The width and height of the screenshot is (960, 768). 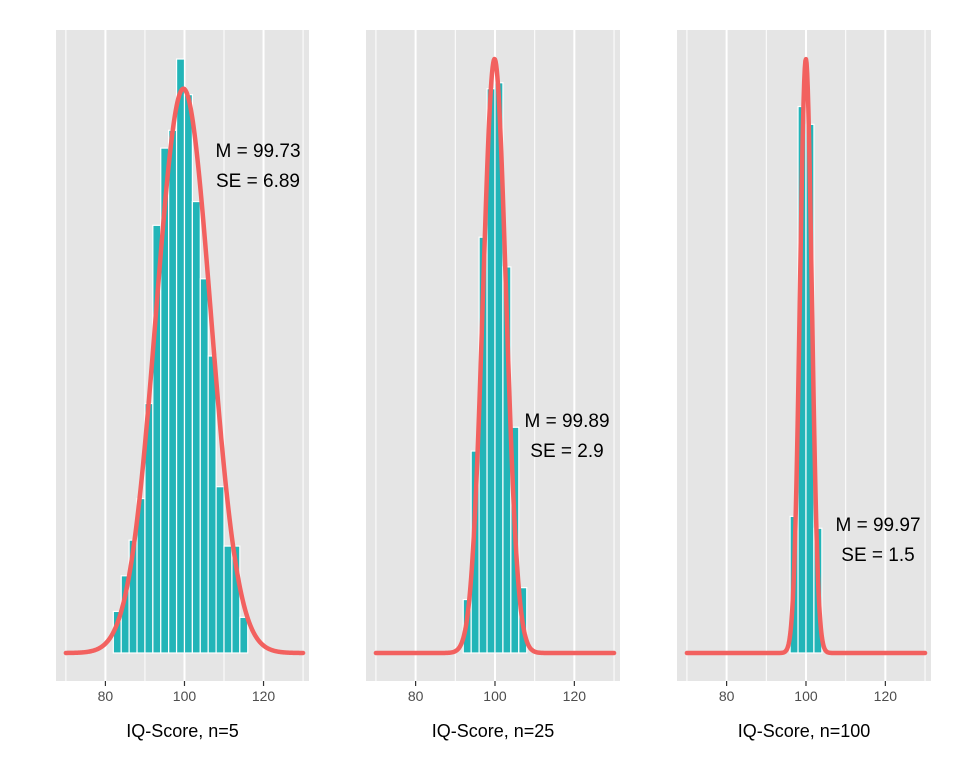 I want to click on x-axis-title: IQ-Score, n=25, so click(x=493, y=731).